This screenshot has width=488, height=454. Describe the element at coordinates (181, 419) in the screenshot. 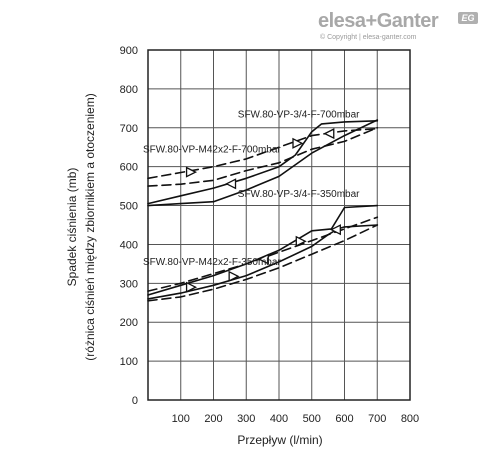

I see `x-tick-label: 100` at that location.